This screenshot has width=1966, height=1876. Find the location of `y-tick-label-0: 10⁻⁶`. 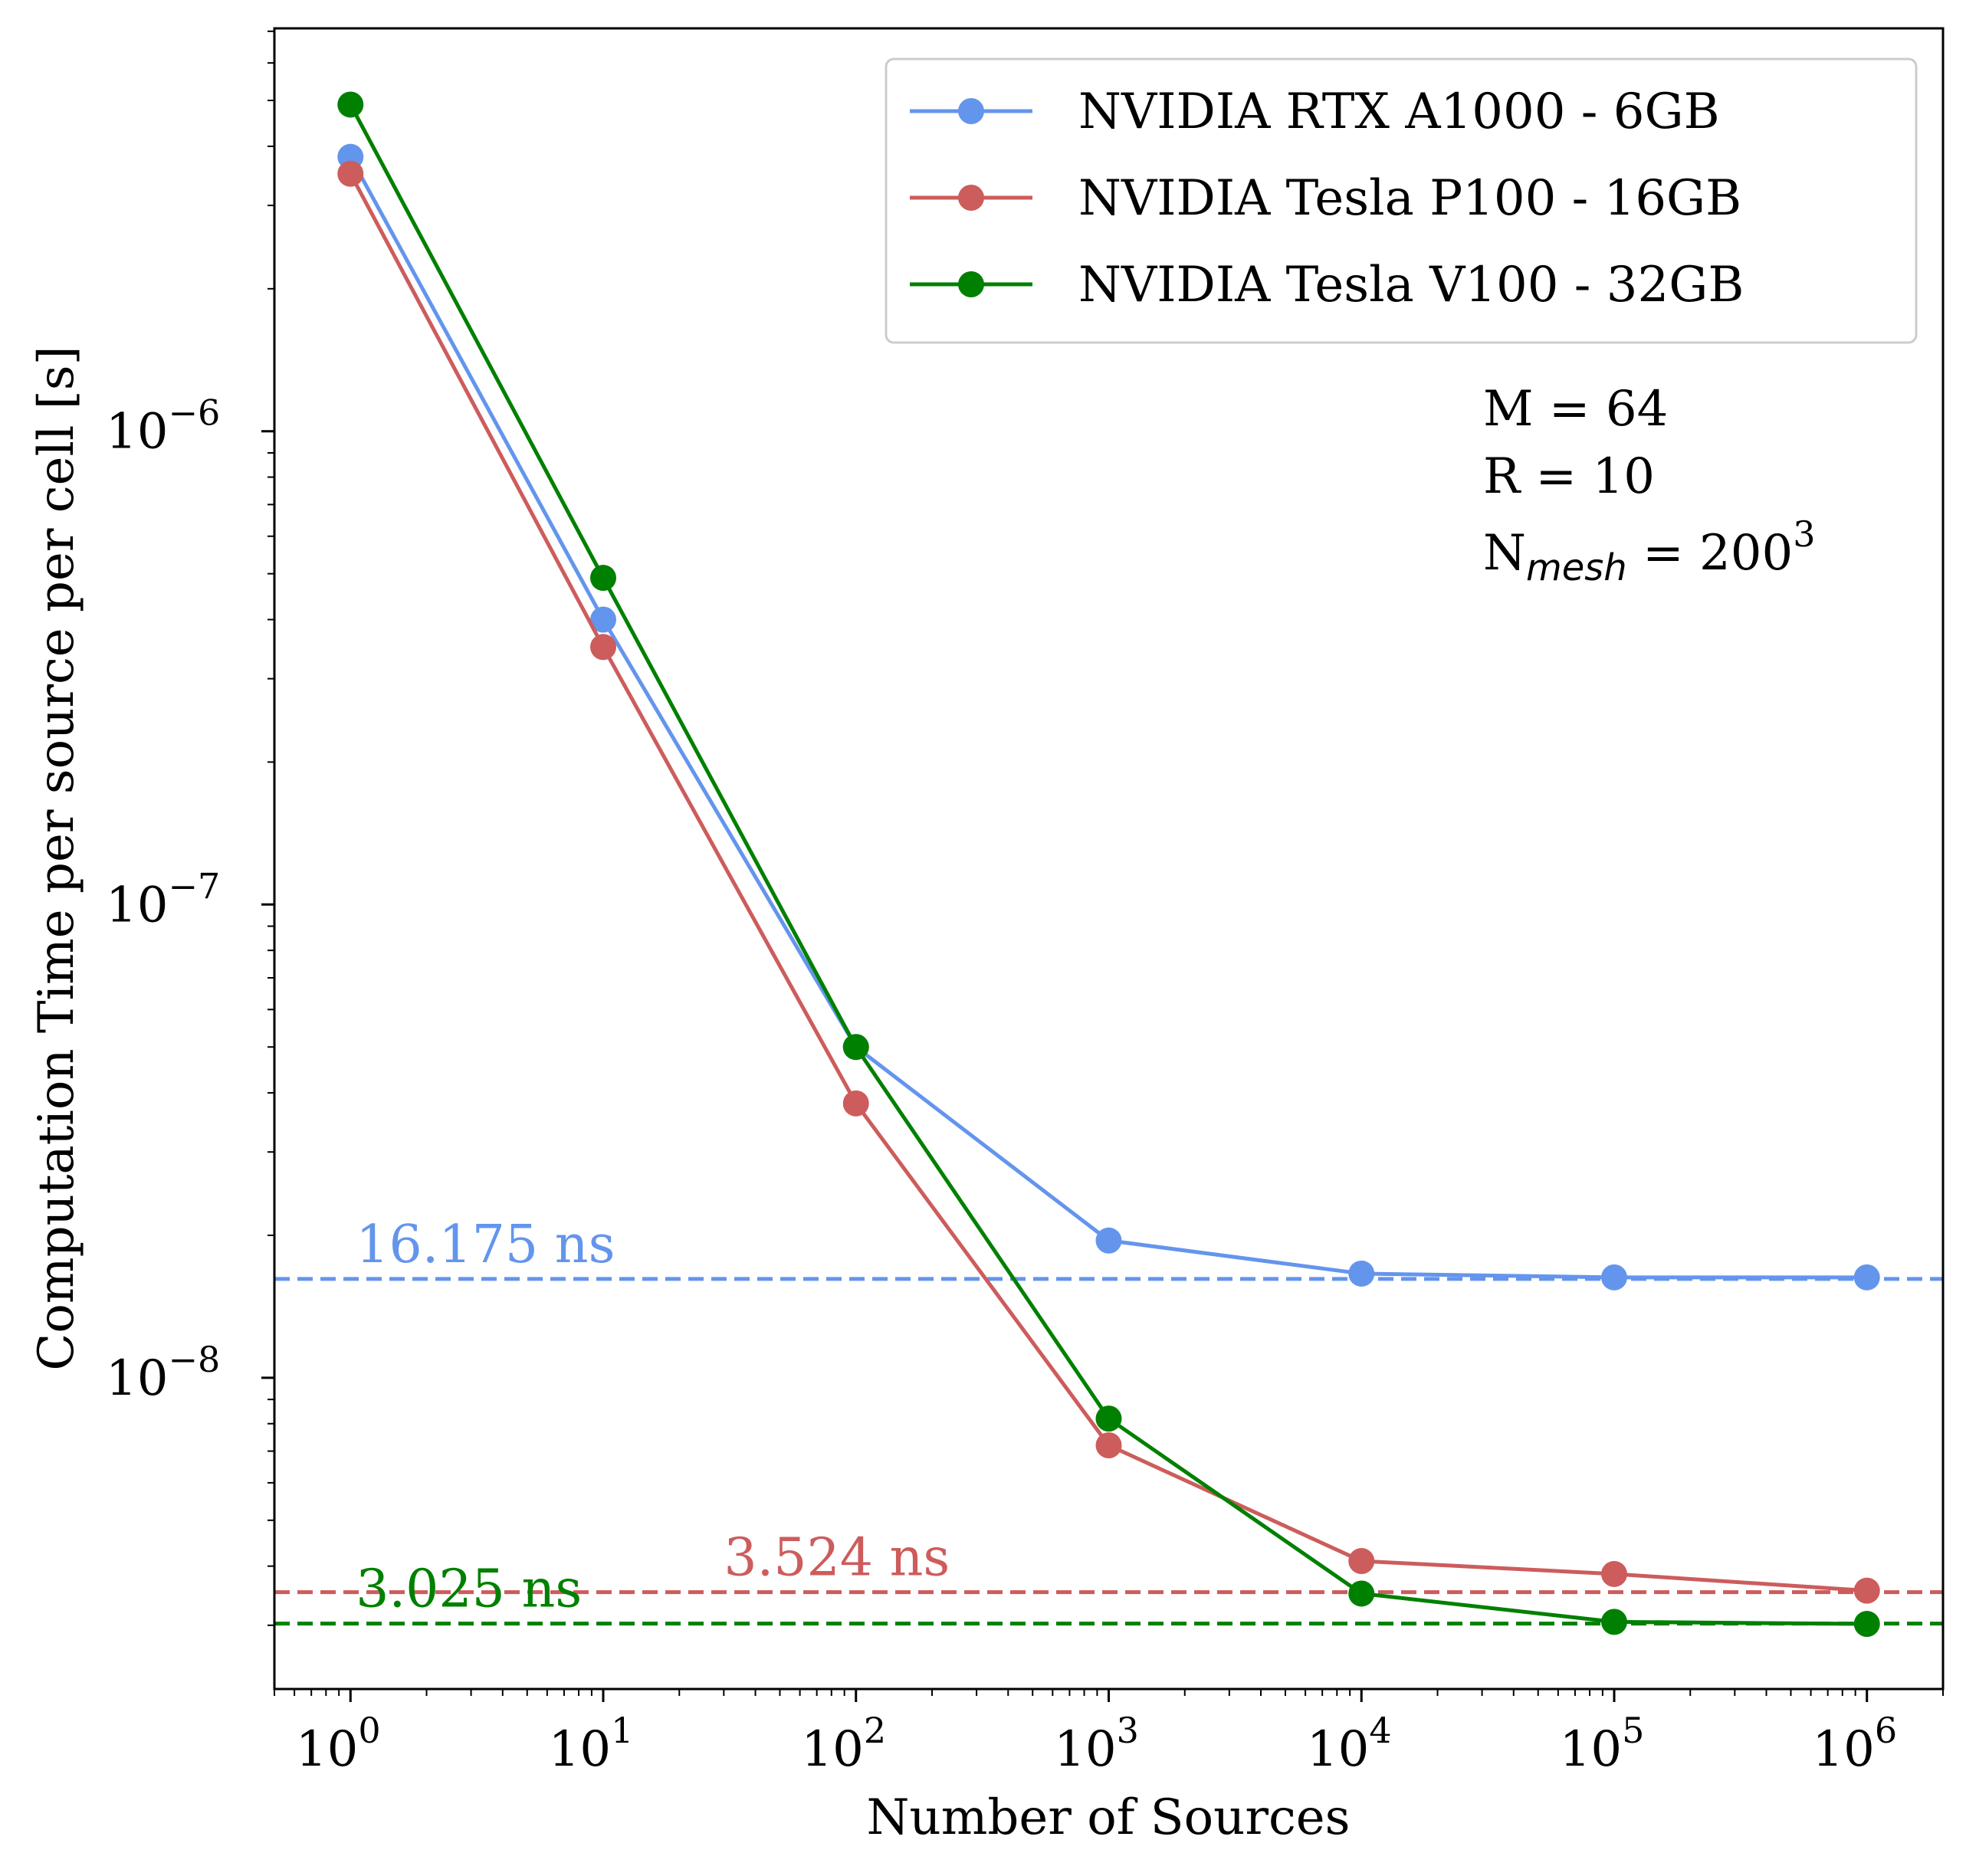

y-tick-label-0: 10⁻⁶ is located at coordinates (163, 427).